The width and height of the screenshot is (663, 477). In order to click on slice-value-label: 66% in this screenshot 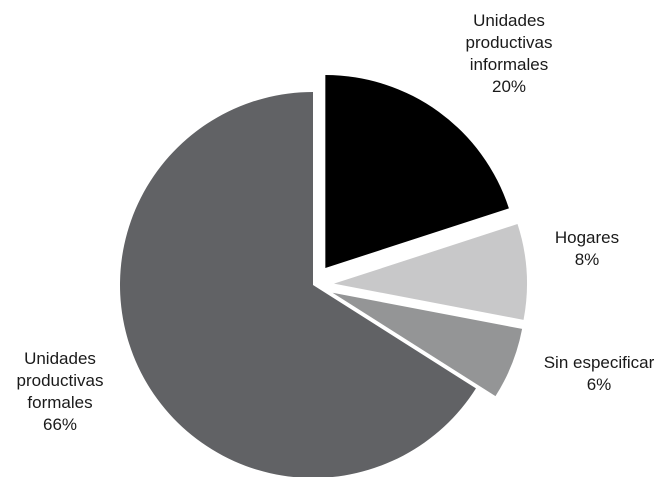, I will do `click(60, 424)`.